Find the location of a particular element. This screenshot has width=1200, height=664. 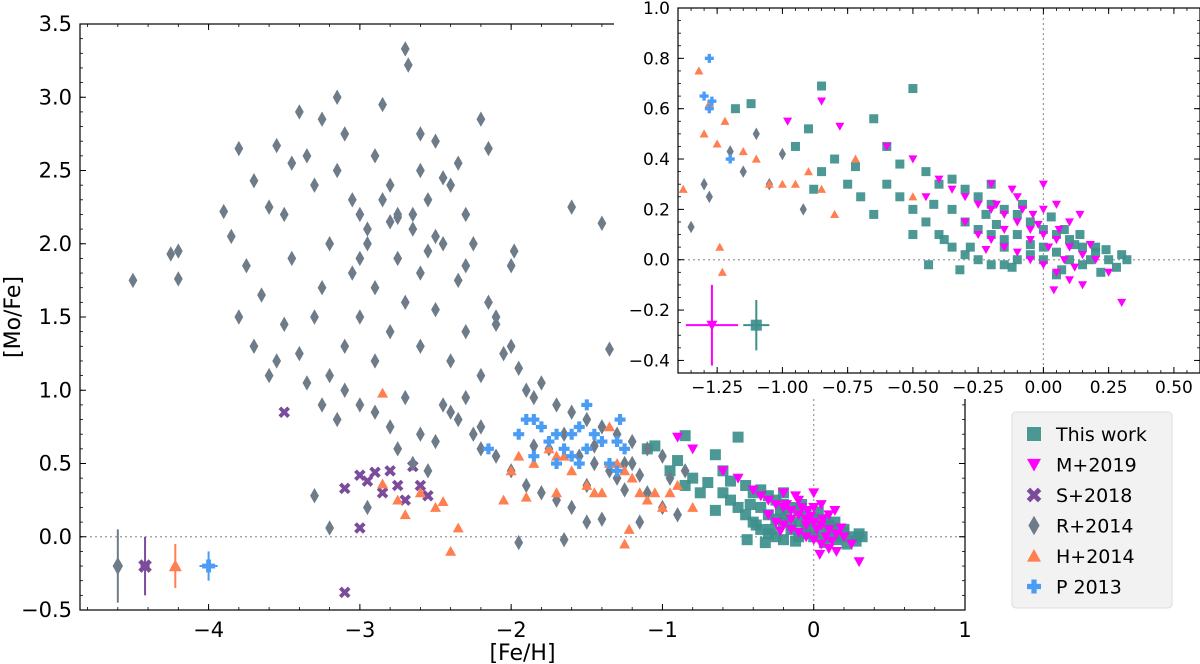

legend: This work M+2019 S+2018 R+2014 H+2014 P 2013 is located at coordinates (1092, 510).